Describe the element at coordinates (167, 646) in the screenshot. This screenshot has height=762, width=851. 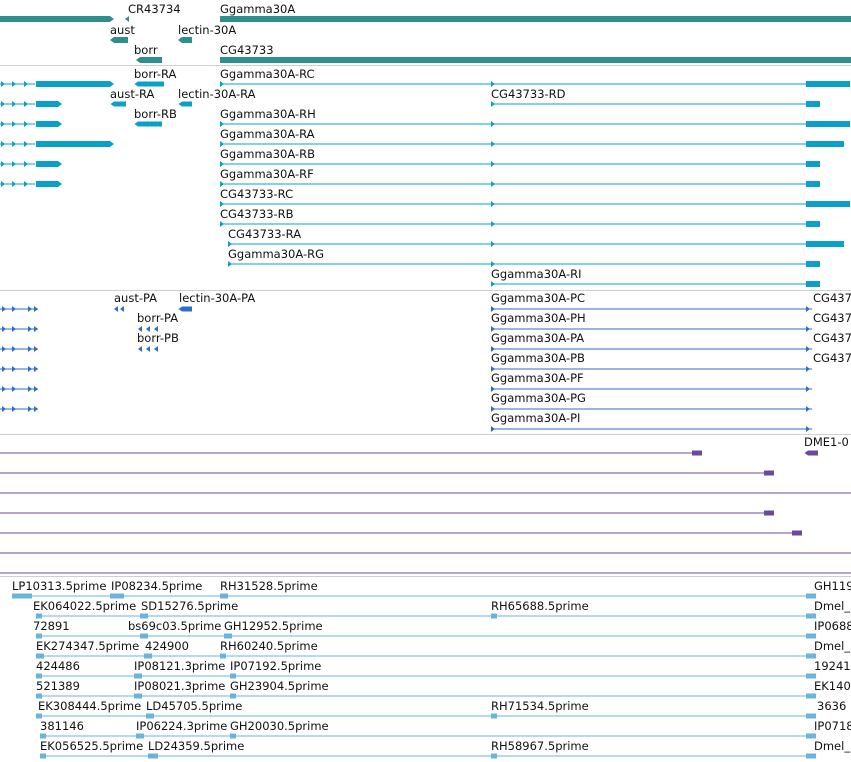
I see `est-label: 424900` at that location.